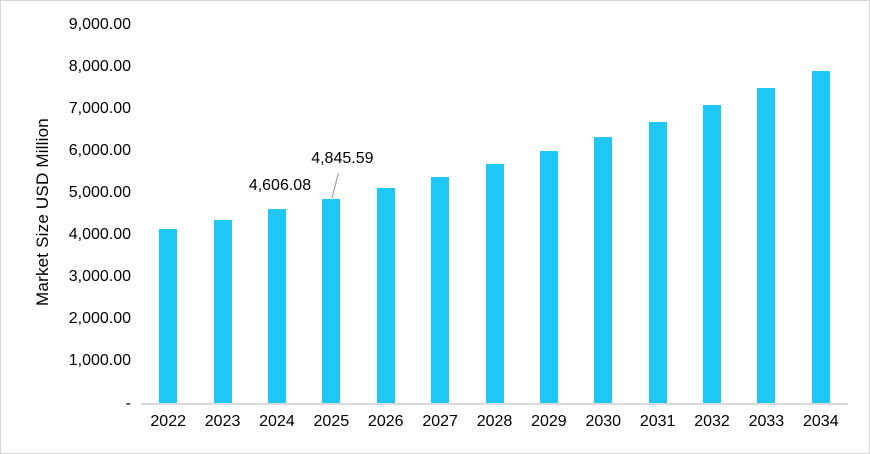 This screenshot has height=454, width=870. What do you see at coordinates (280, 186) in the screenshot?
I see `data-label-2024: 4,606.08` at bounding box center [280, 186].